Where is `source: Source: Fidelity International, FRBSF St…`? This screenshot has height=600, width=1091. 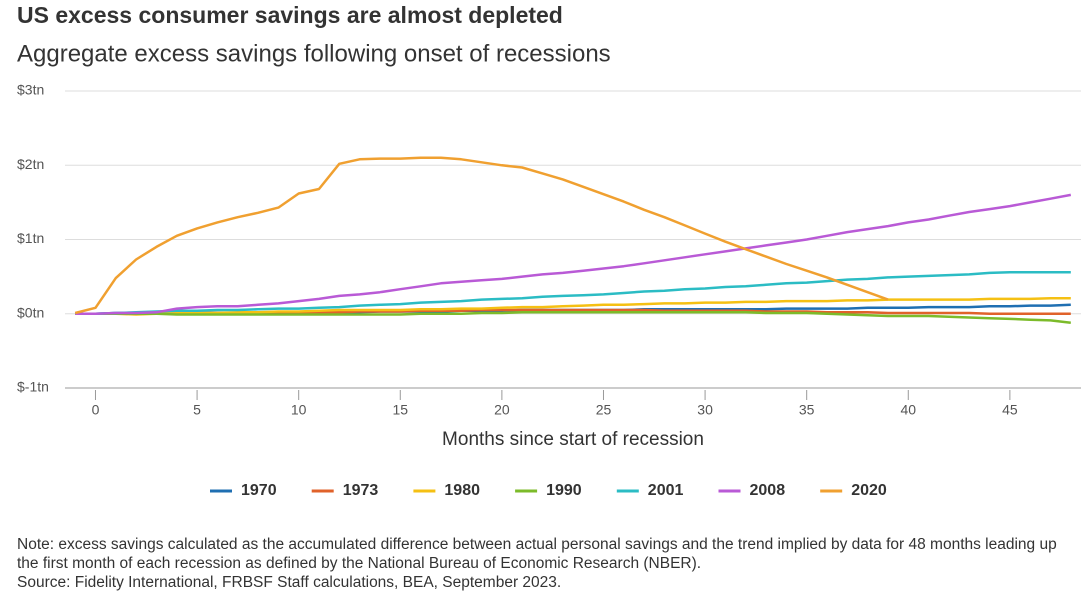
source: Source: Fidelity International, FRBSF St… is located at coordinates (289, 582).